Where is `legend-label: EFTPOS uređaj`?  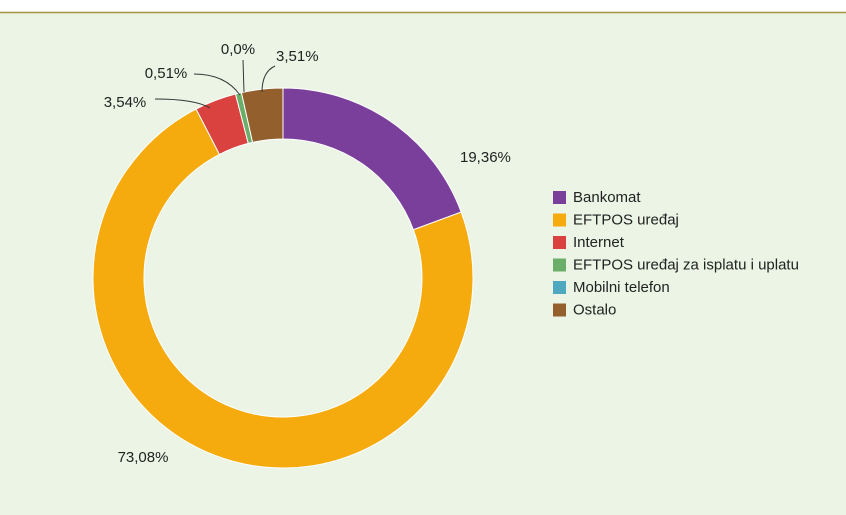
legend-label: EFTPOS uređaj is located at coordinates (626, 219).